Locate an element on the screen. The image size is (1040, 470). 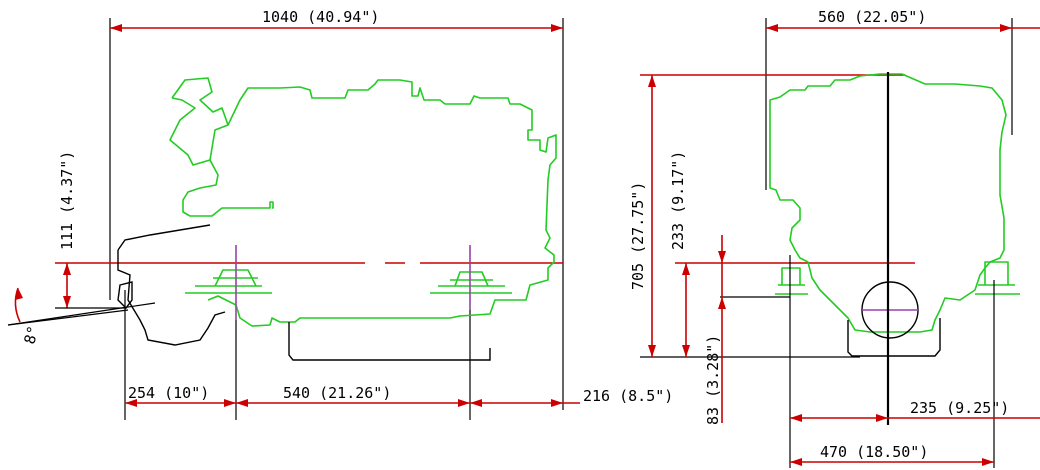
left-mount-front is located at coordinates (791, 281).